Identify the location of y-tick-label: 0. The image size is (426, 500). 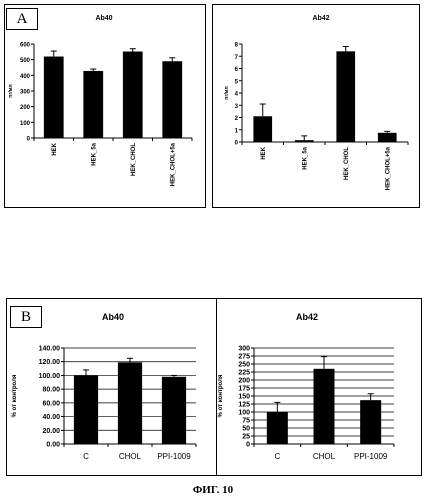
(248, 445).